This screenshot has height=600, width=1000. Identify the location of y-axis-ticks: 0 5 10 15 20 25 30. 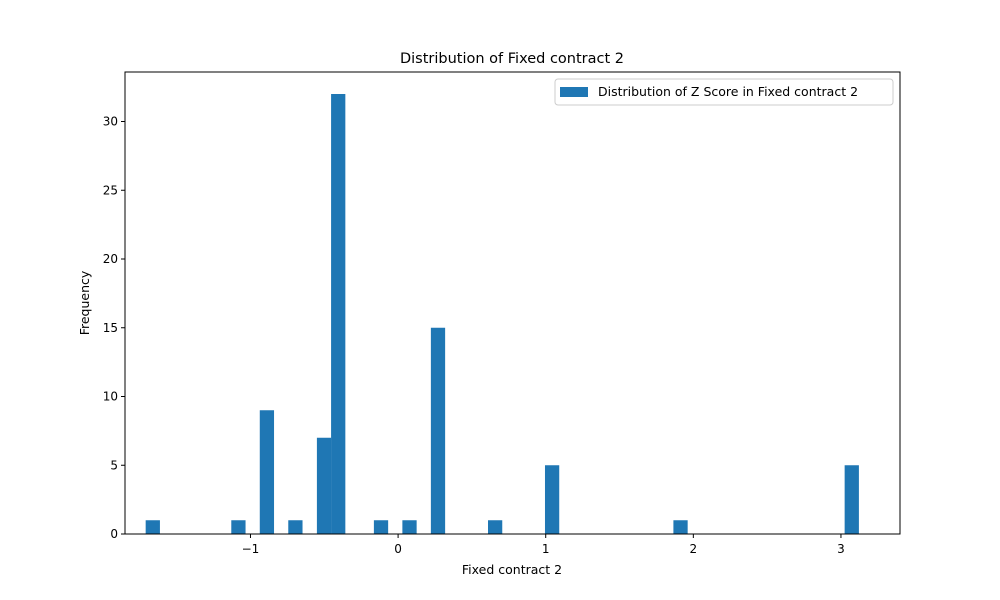
(114, 328).